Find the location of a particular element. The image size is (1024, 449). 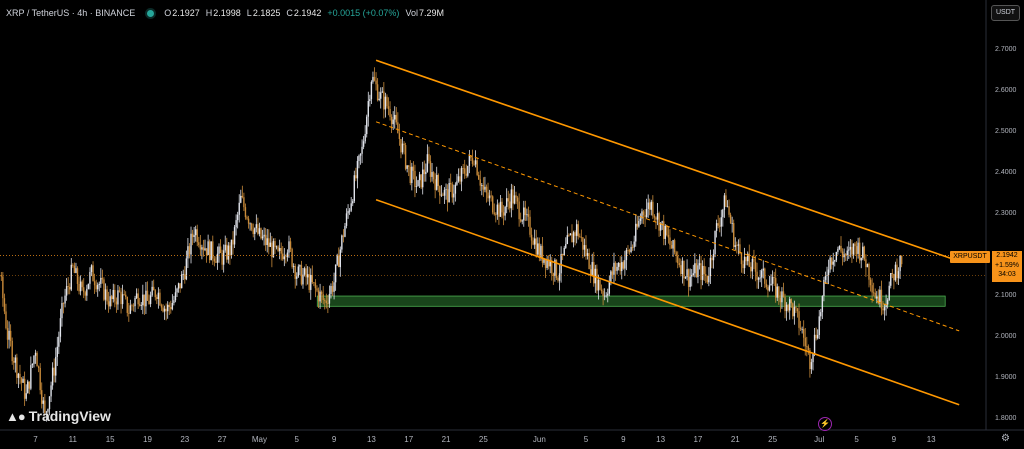

x-tick-label: 11 is located at coordinates (73, 439).